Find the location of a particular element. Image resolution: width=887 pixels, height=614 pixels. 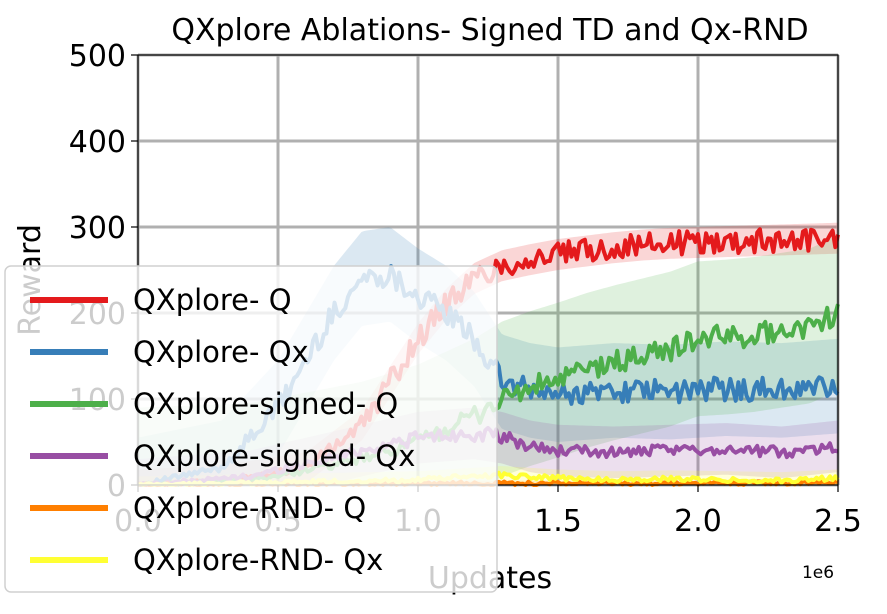

y-tick-label: 300 is located at coordinates (97, 228).